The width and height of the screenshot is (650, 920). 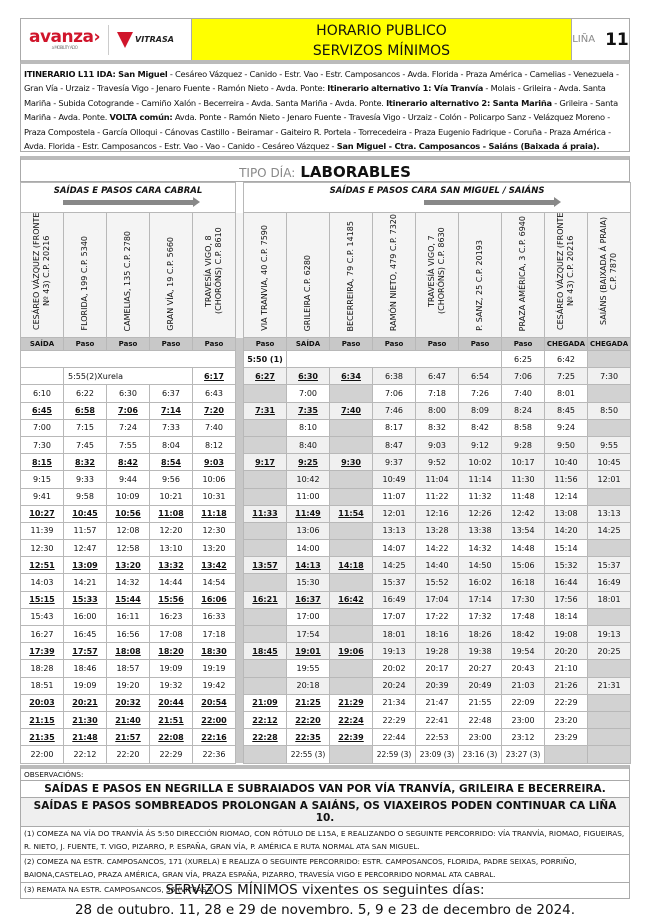 What do you see at coordinates (308, 427) in the screenshot?
I see `time-cell: 8:10` at bounding box center [308, 427].